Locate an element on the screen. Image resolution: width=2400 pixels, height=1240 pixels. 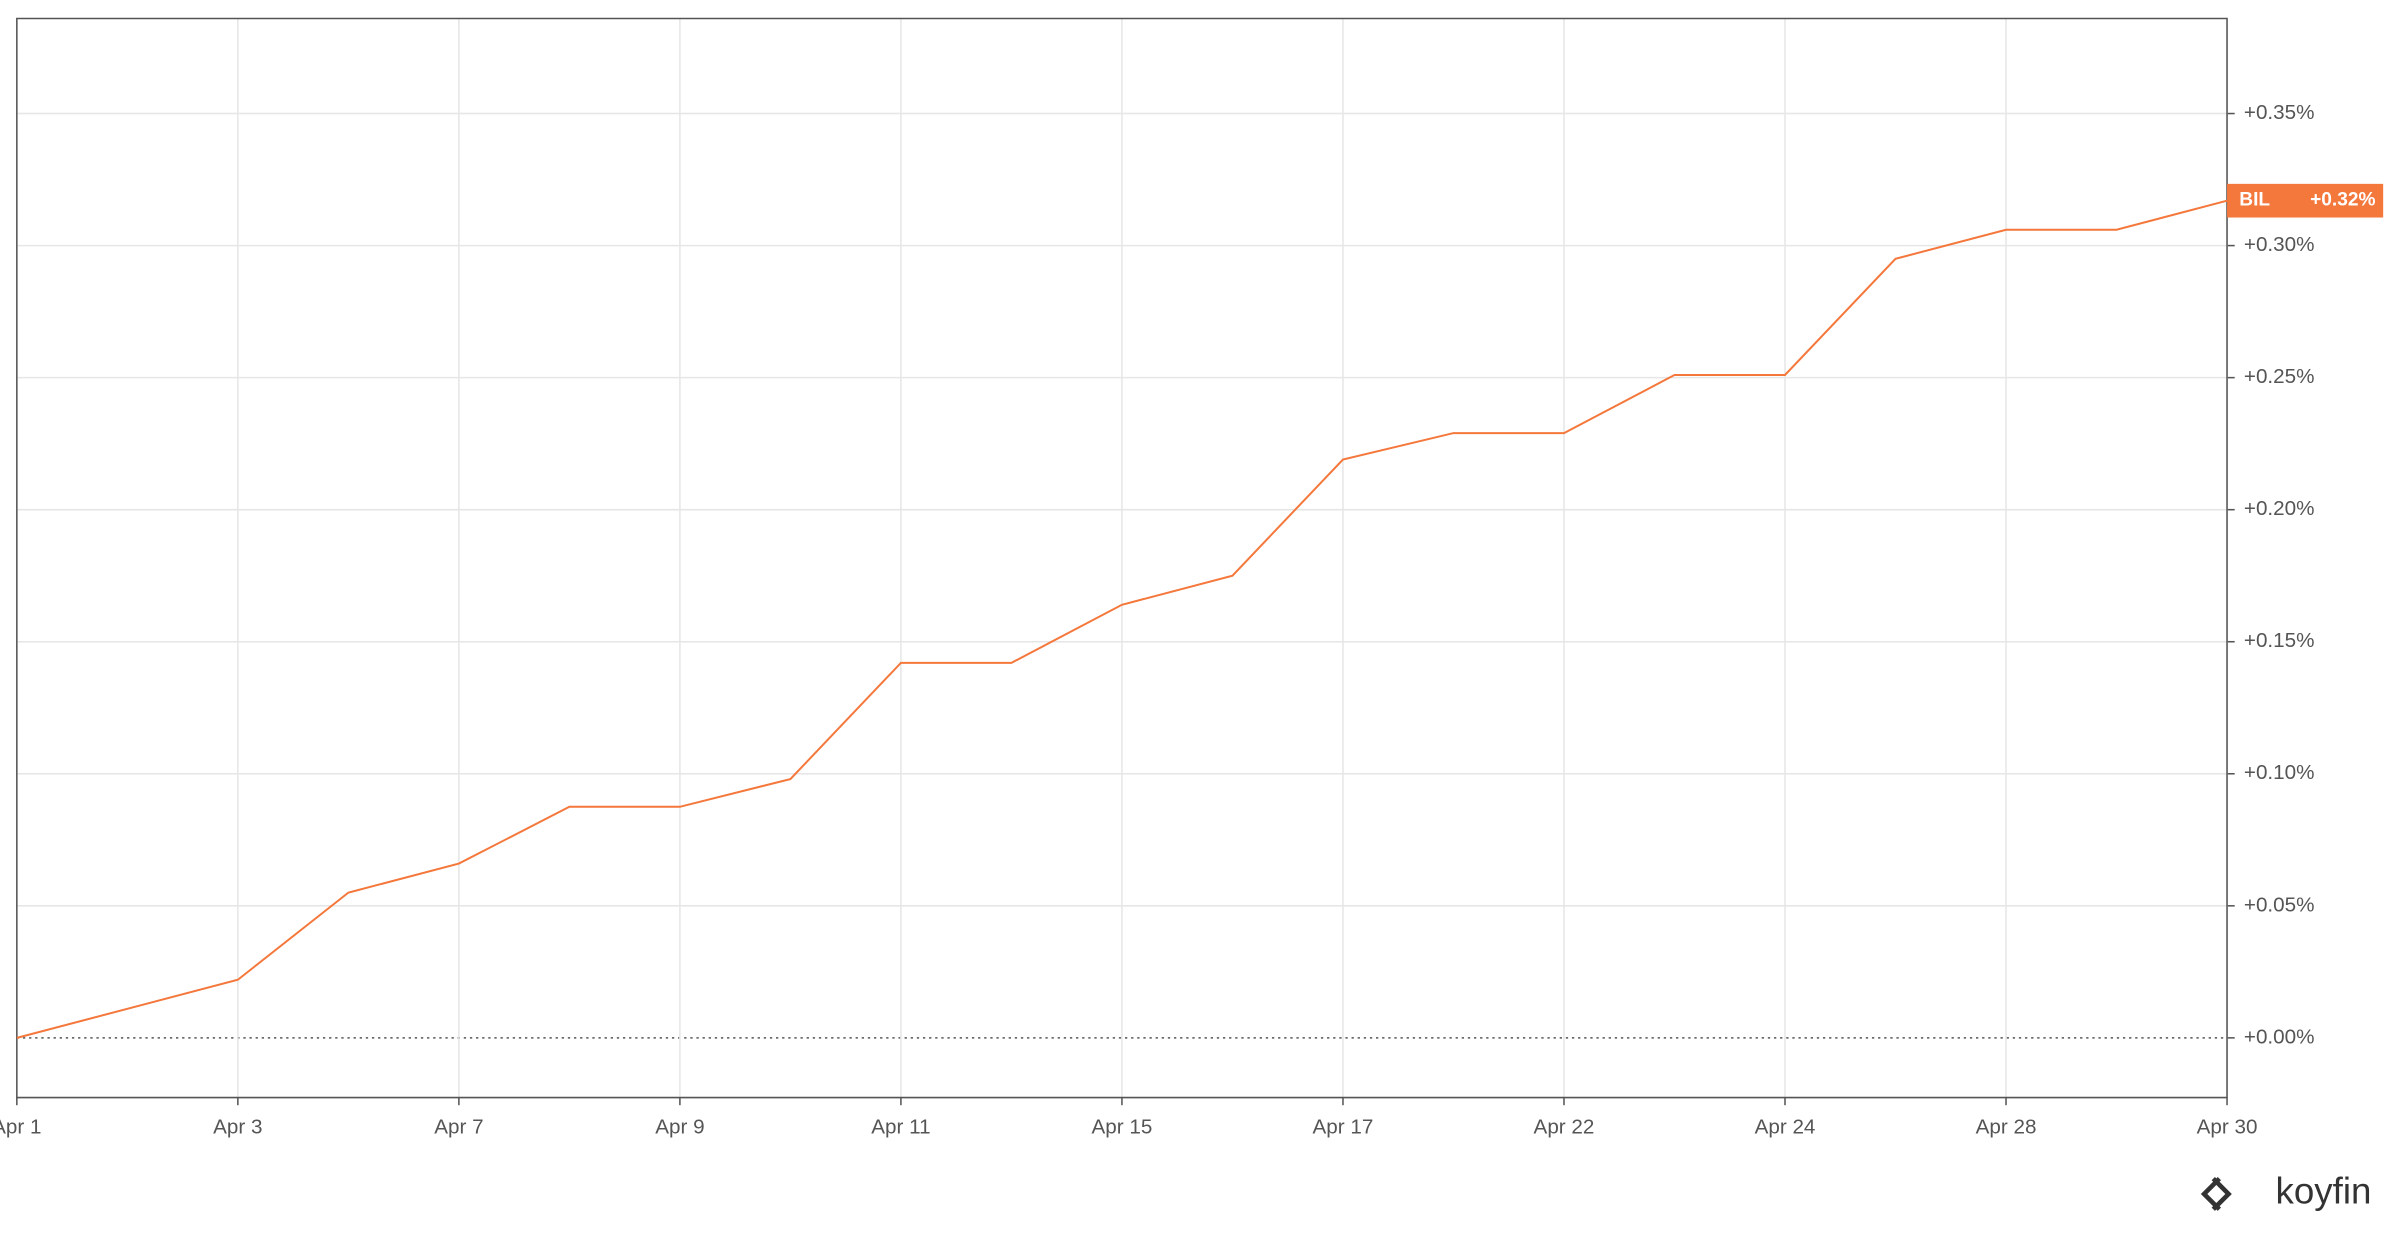
x-tick-label: Apr 30 is located at coordinates (2227, 1127).